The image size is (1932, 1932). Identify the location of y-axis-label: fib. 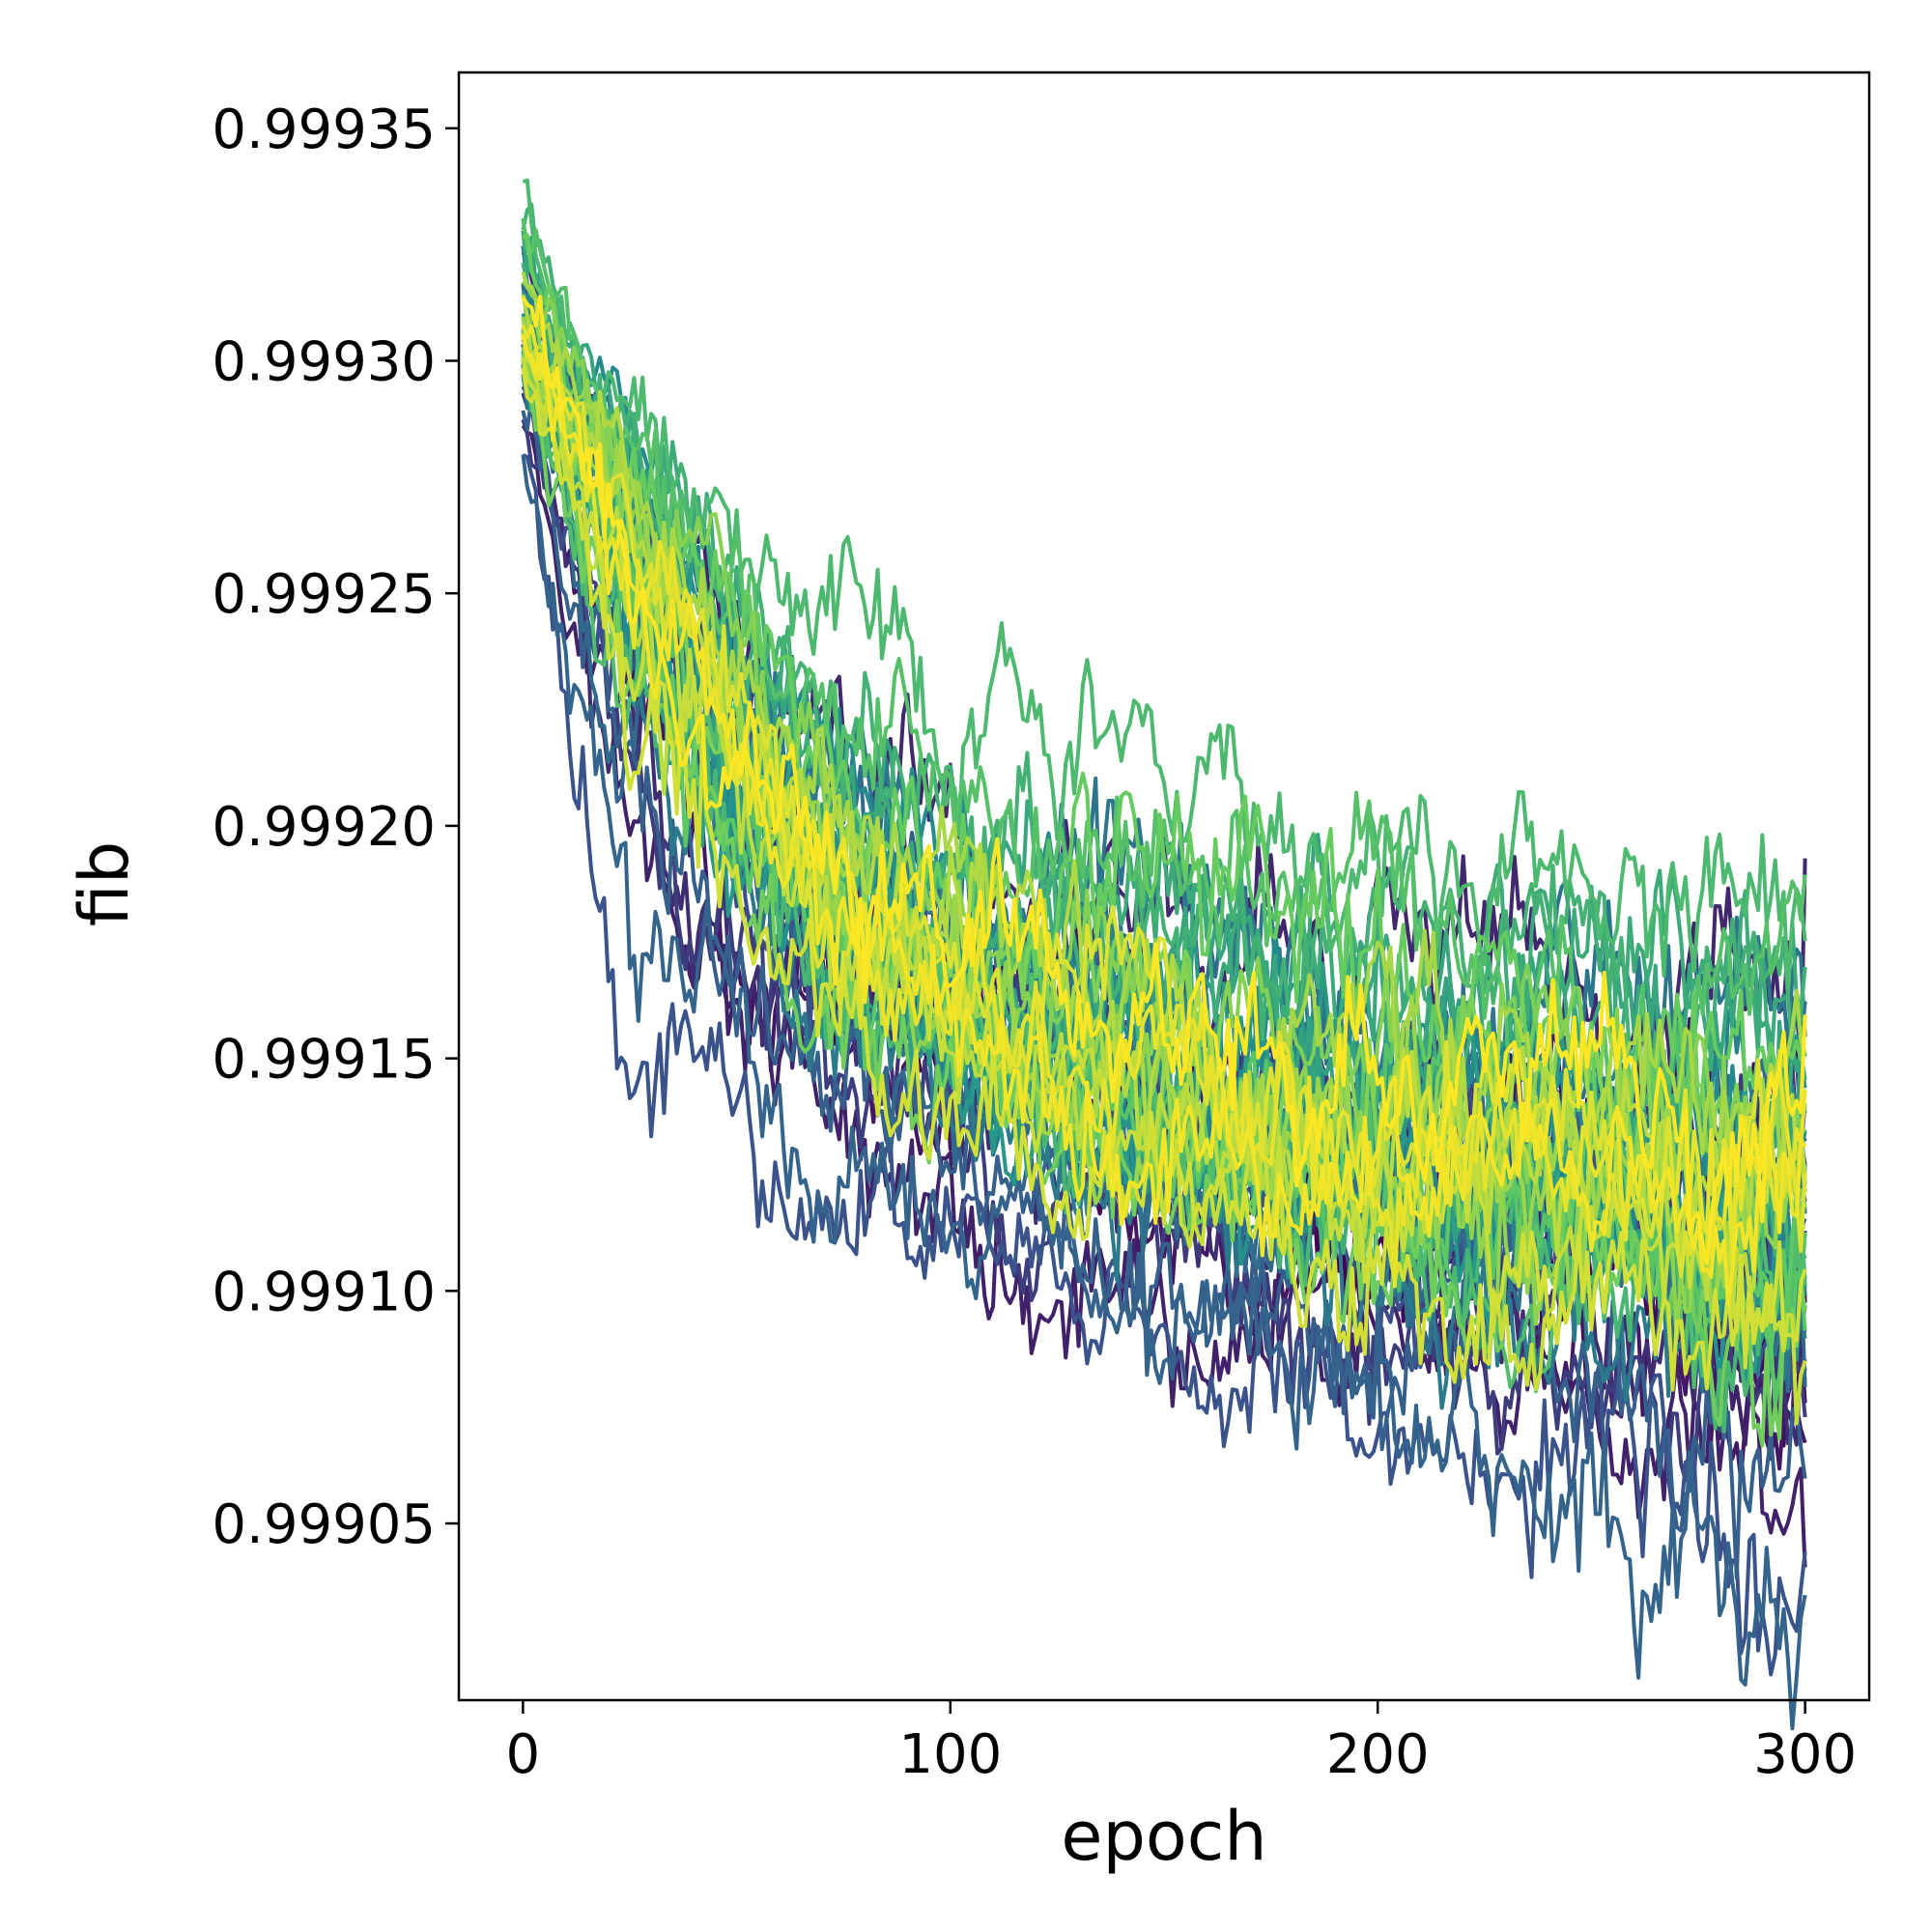
(104, 884).